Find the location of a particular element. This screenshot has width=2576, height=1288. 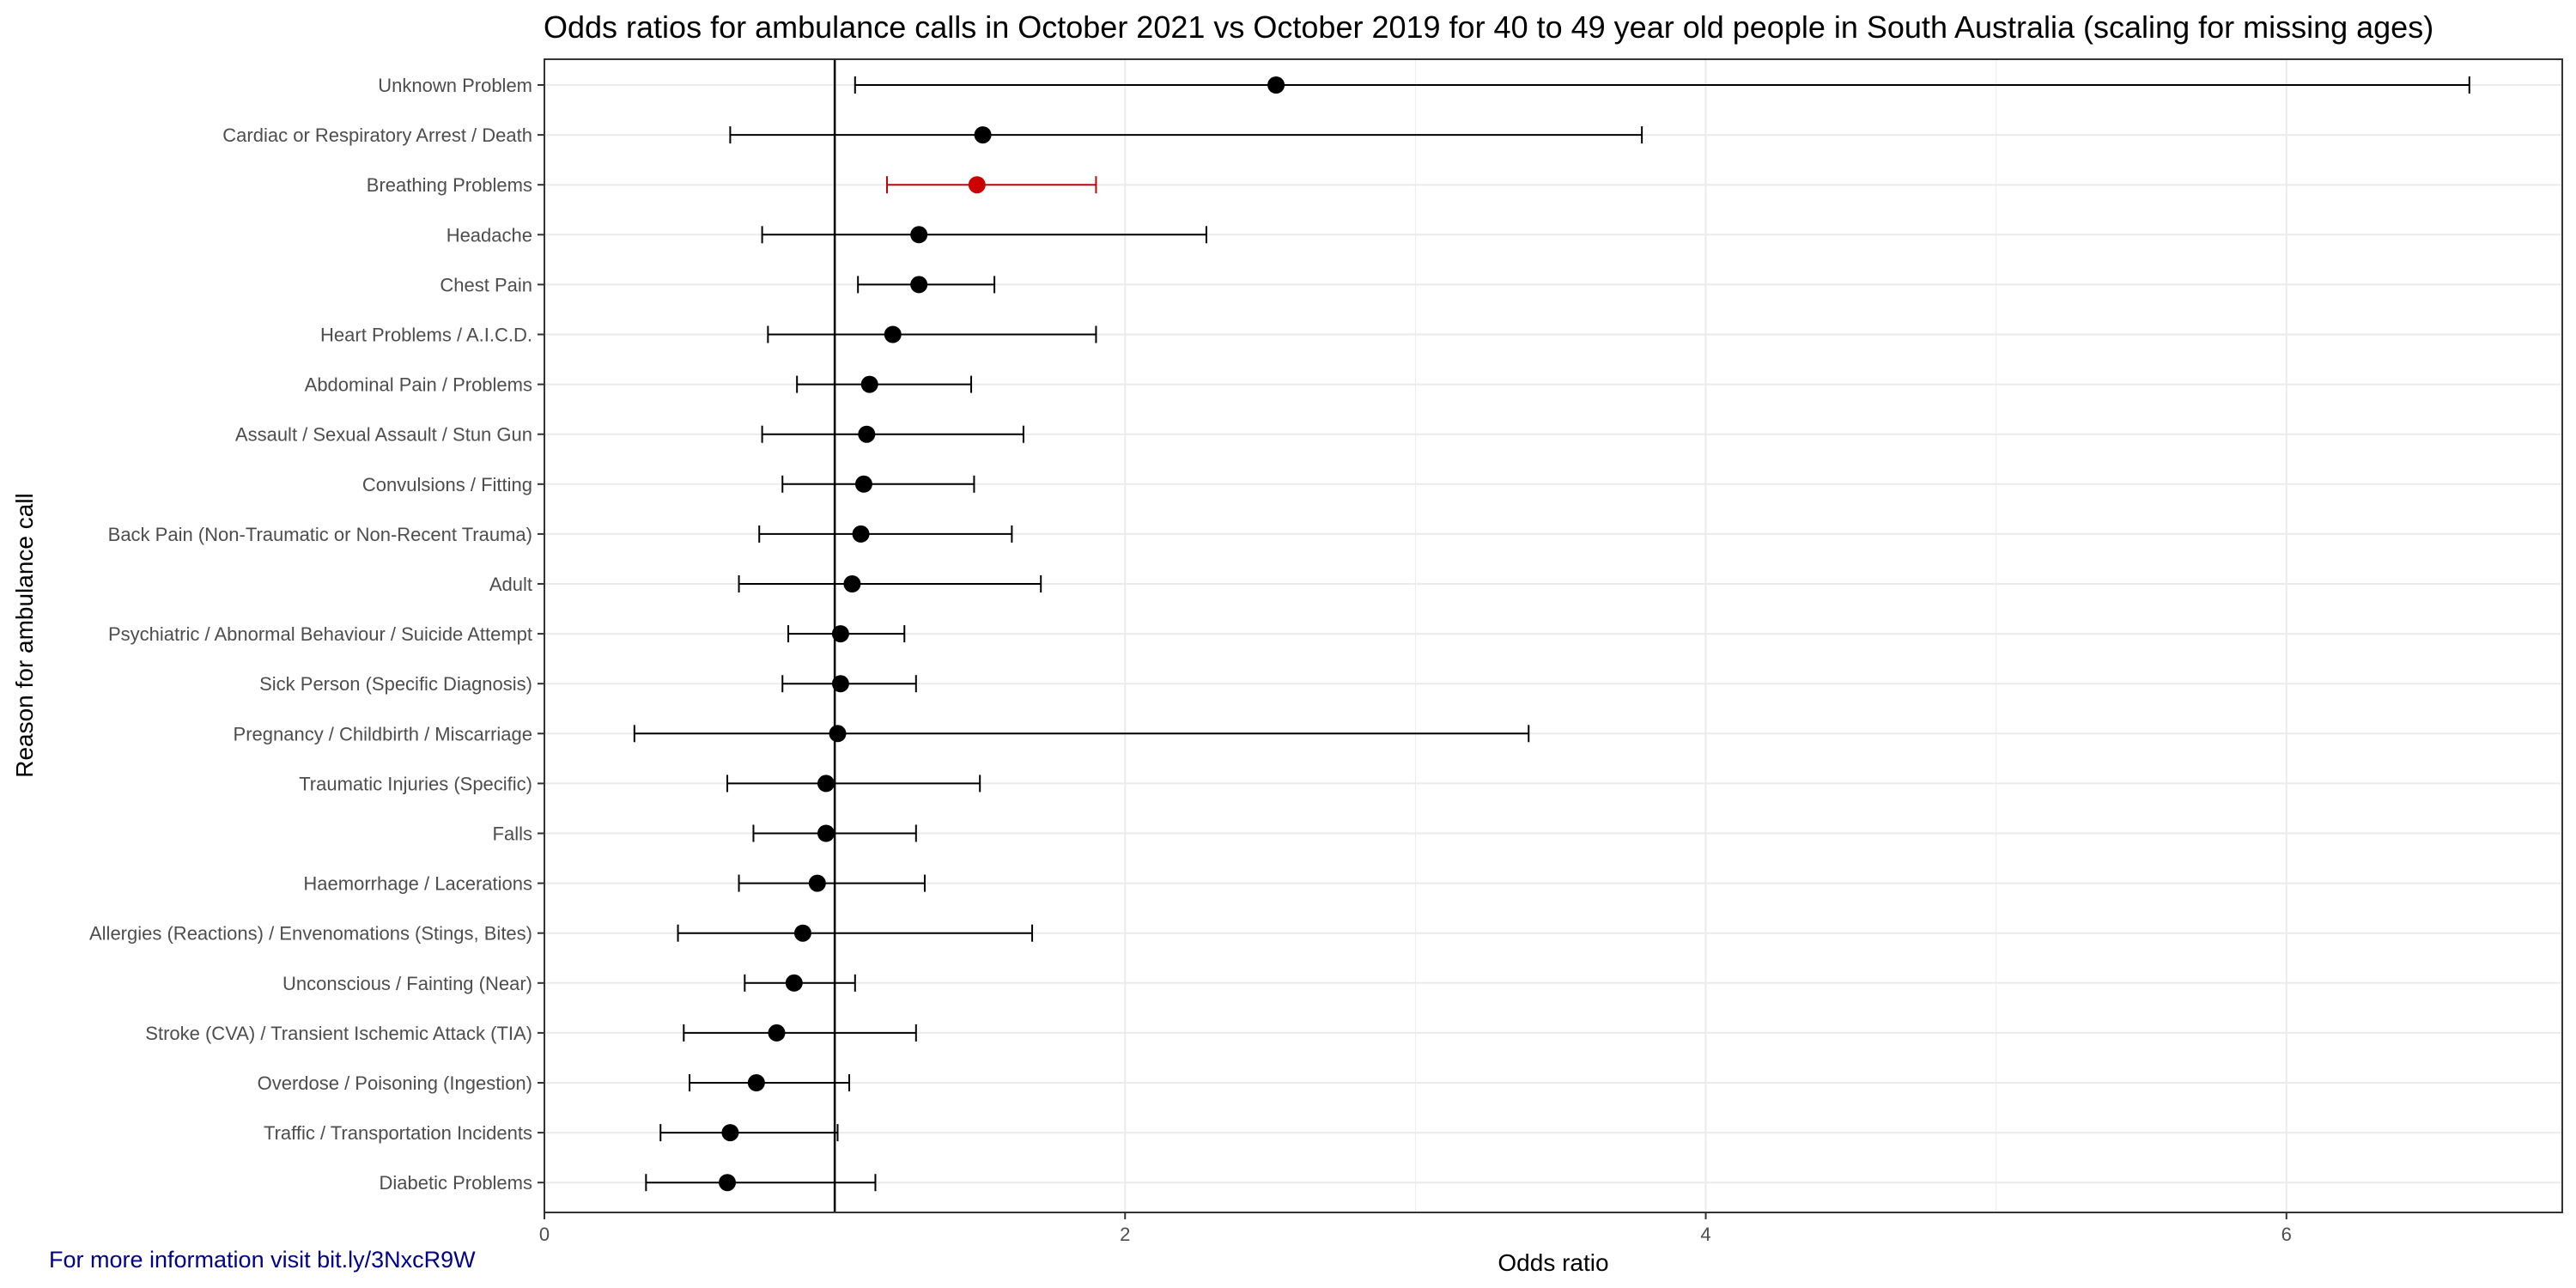

x-axis-title: Odds ratio is located at coordinates (1553, 1262).